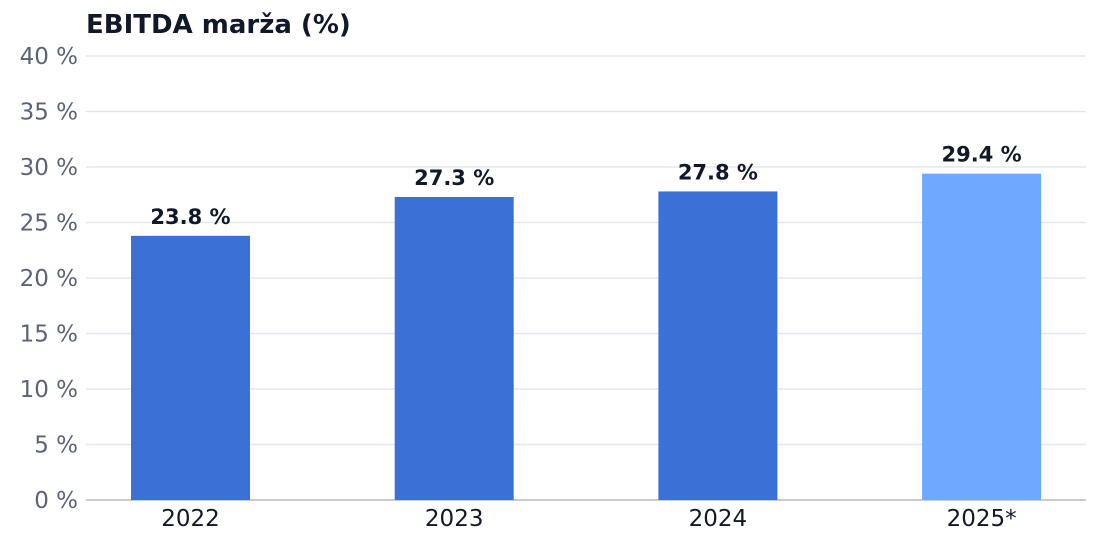 This screenshot has height=546, width=1101. What do you see at coordinates (190, 519) in the screenshot?
I see `x-tick-label: 2022` at bounding box center [190, 519].